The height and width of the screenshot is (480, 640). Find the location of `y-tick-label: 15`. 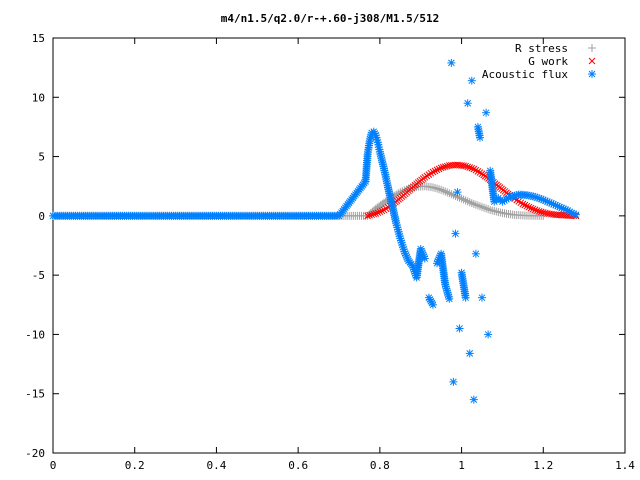

y-tick-label: 15 is located at coordinates (38, 38).